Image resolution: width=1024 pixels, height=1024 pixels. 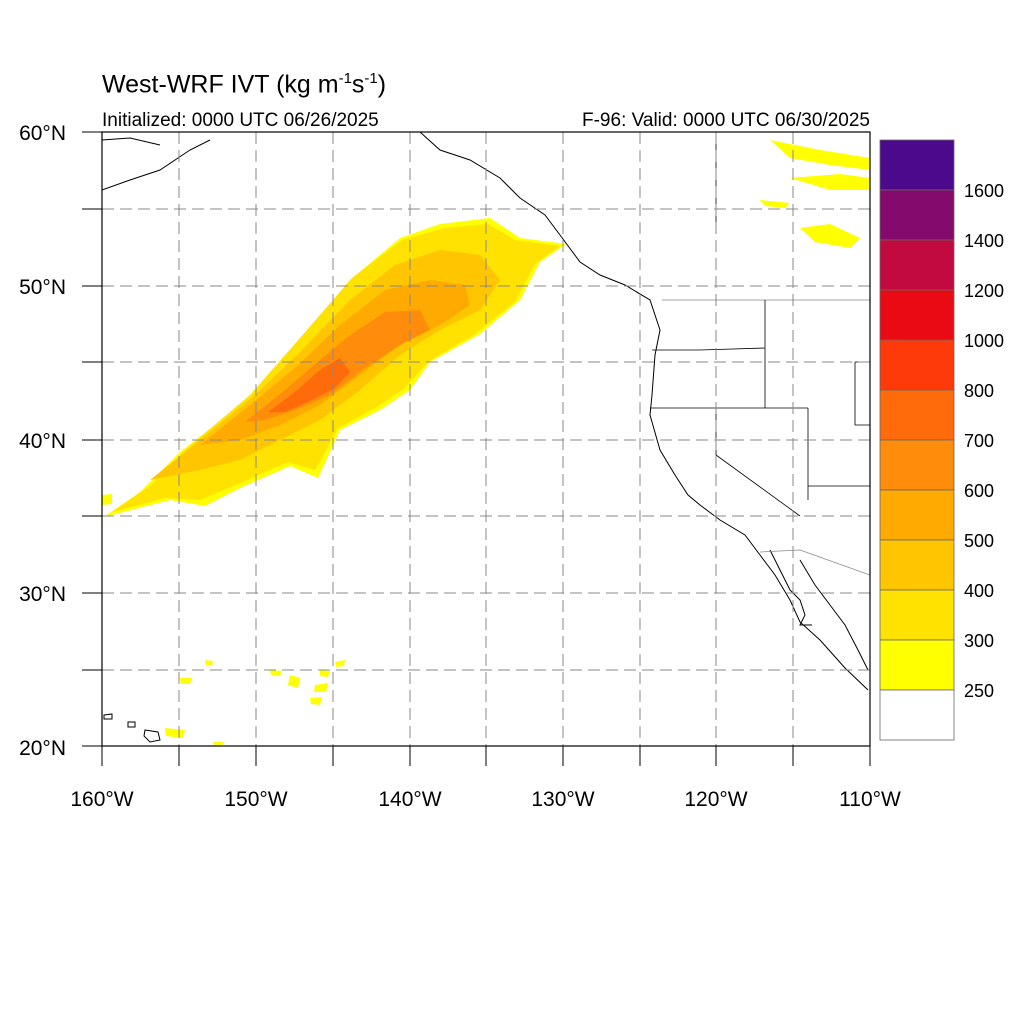 I want to click on lon-label: 140°W, so click(x=409, y=799).